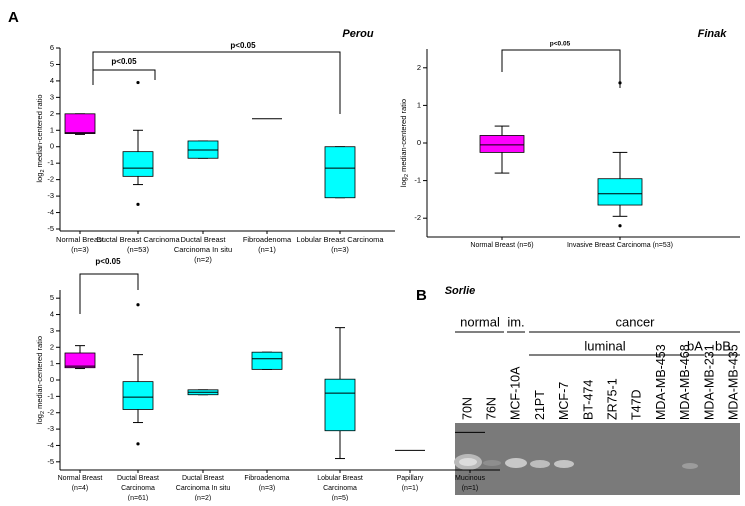 This screenshot has height=506, width=745. What do you see at coordinates (138, 498) in the screenshot?
I see `x-tick-label: (n=61)` at bounding box center [138, 498].